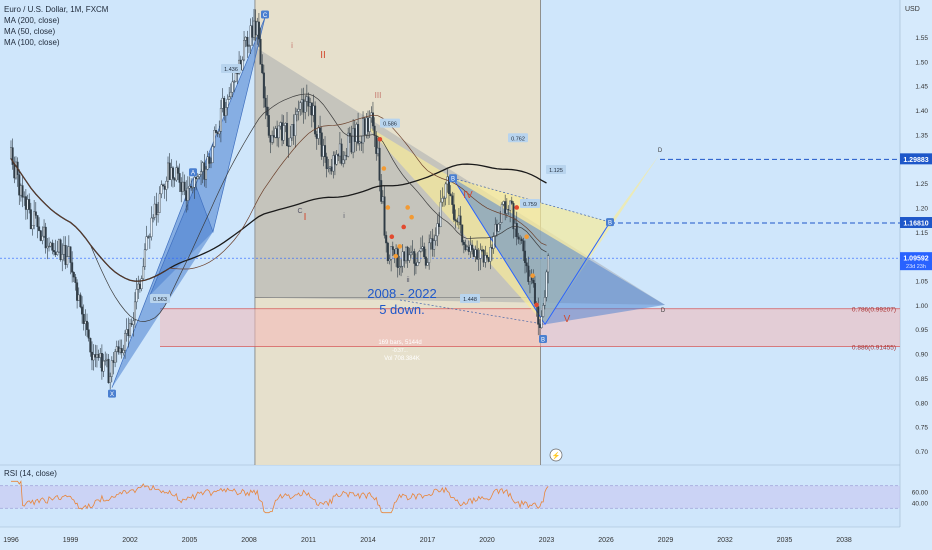  Describe the element at coordinates (30, 473) in the screenshot. I see `rsi-legend: RSI (14, close)` at that location.